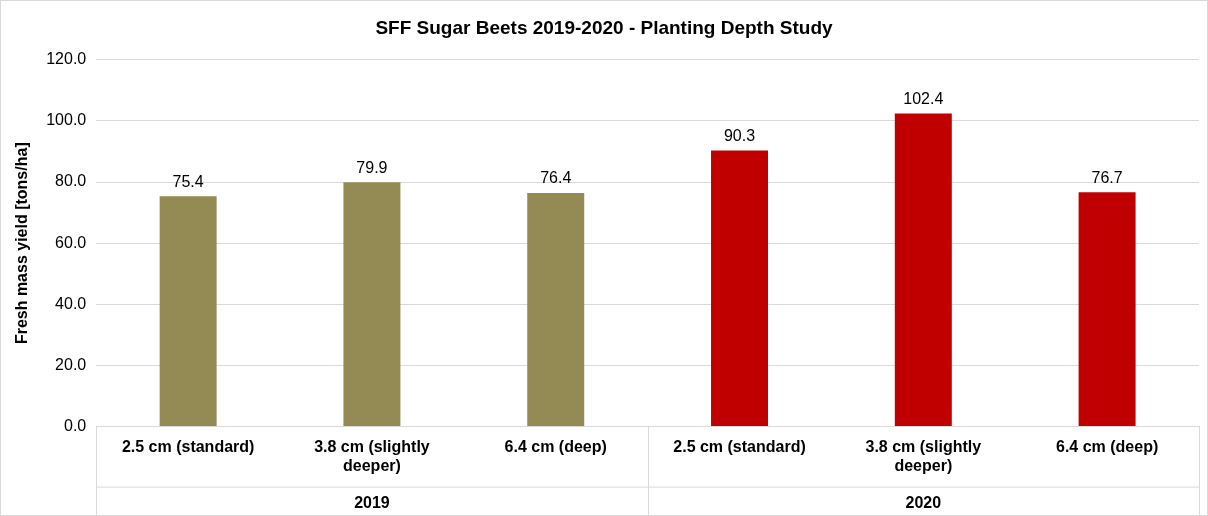  Describe the element at coordinates (739, 135) in the screenshot. I see `data-label: 90.3` at that location.